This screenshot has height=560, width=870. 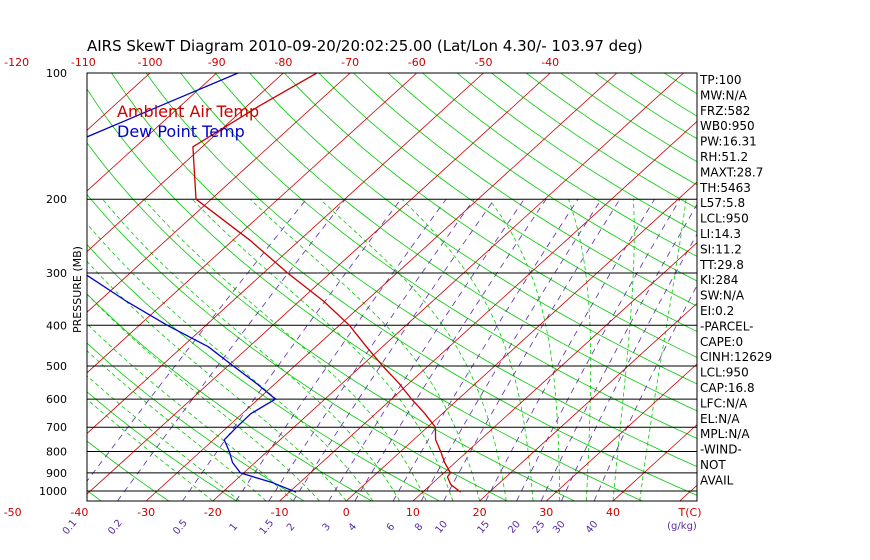 I want to click on stat-item: EI:0.2, so click(x=717, y=311).